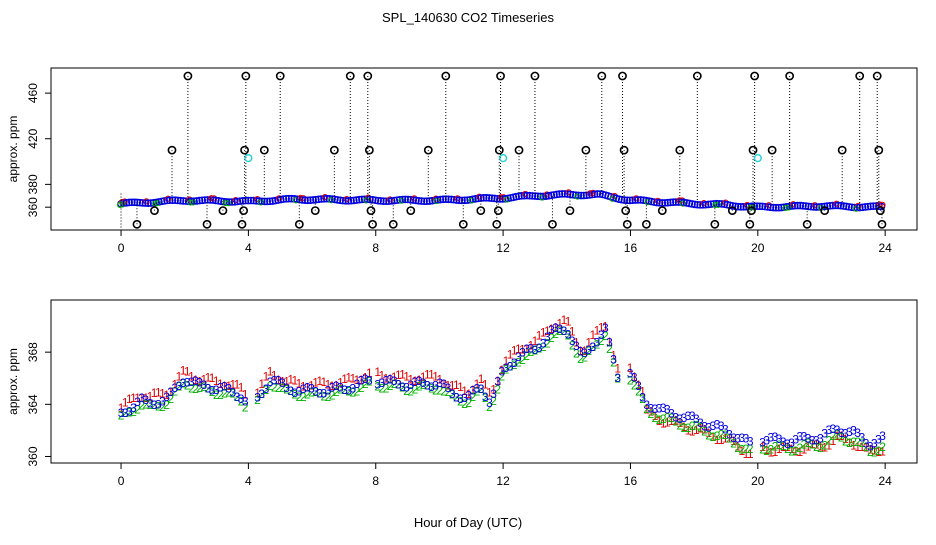 Image resolution: width=936 pixels, height=545 pixels. What do you see at coordinates (885, 248) in the screenshot?
I see `x-tick-label: 24` at bounding box center [885, 248].